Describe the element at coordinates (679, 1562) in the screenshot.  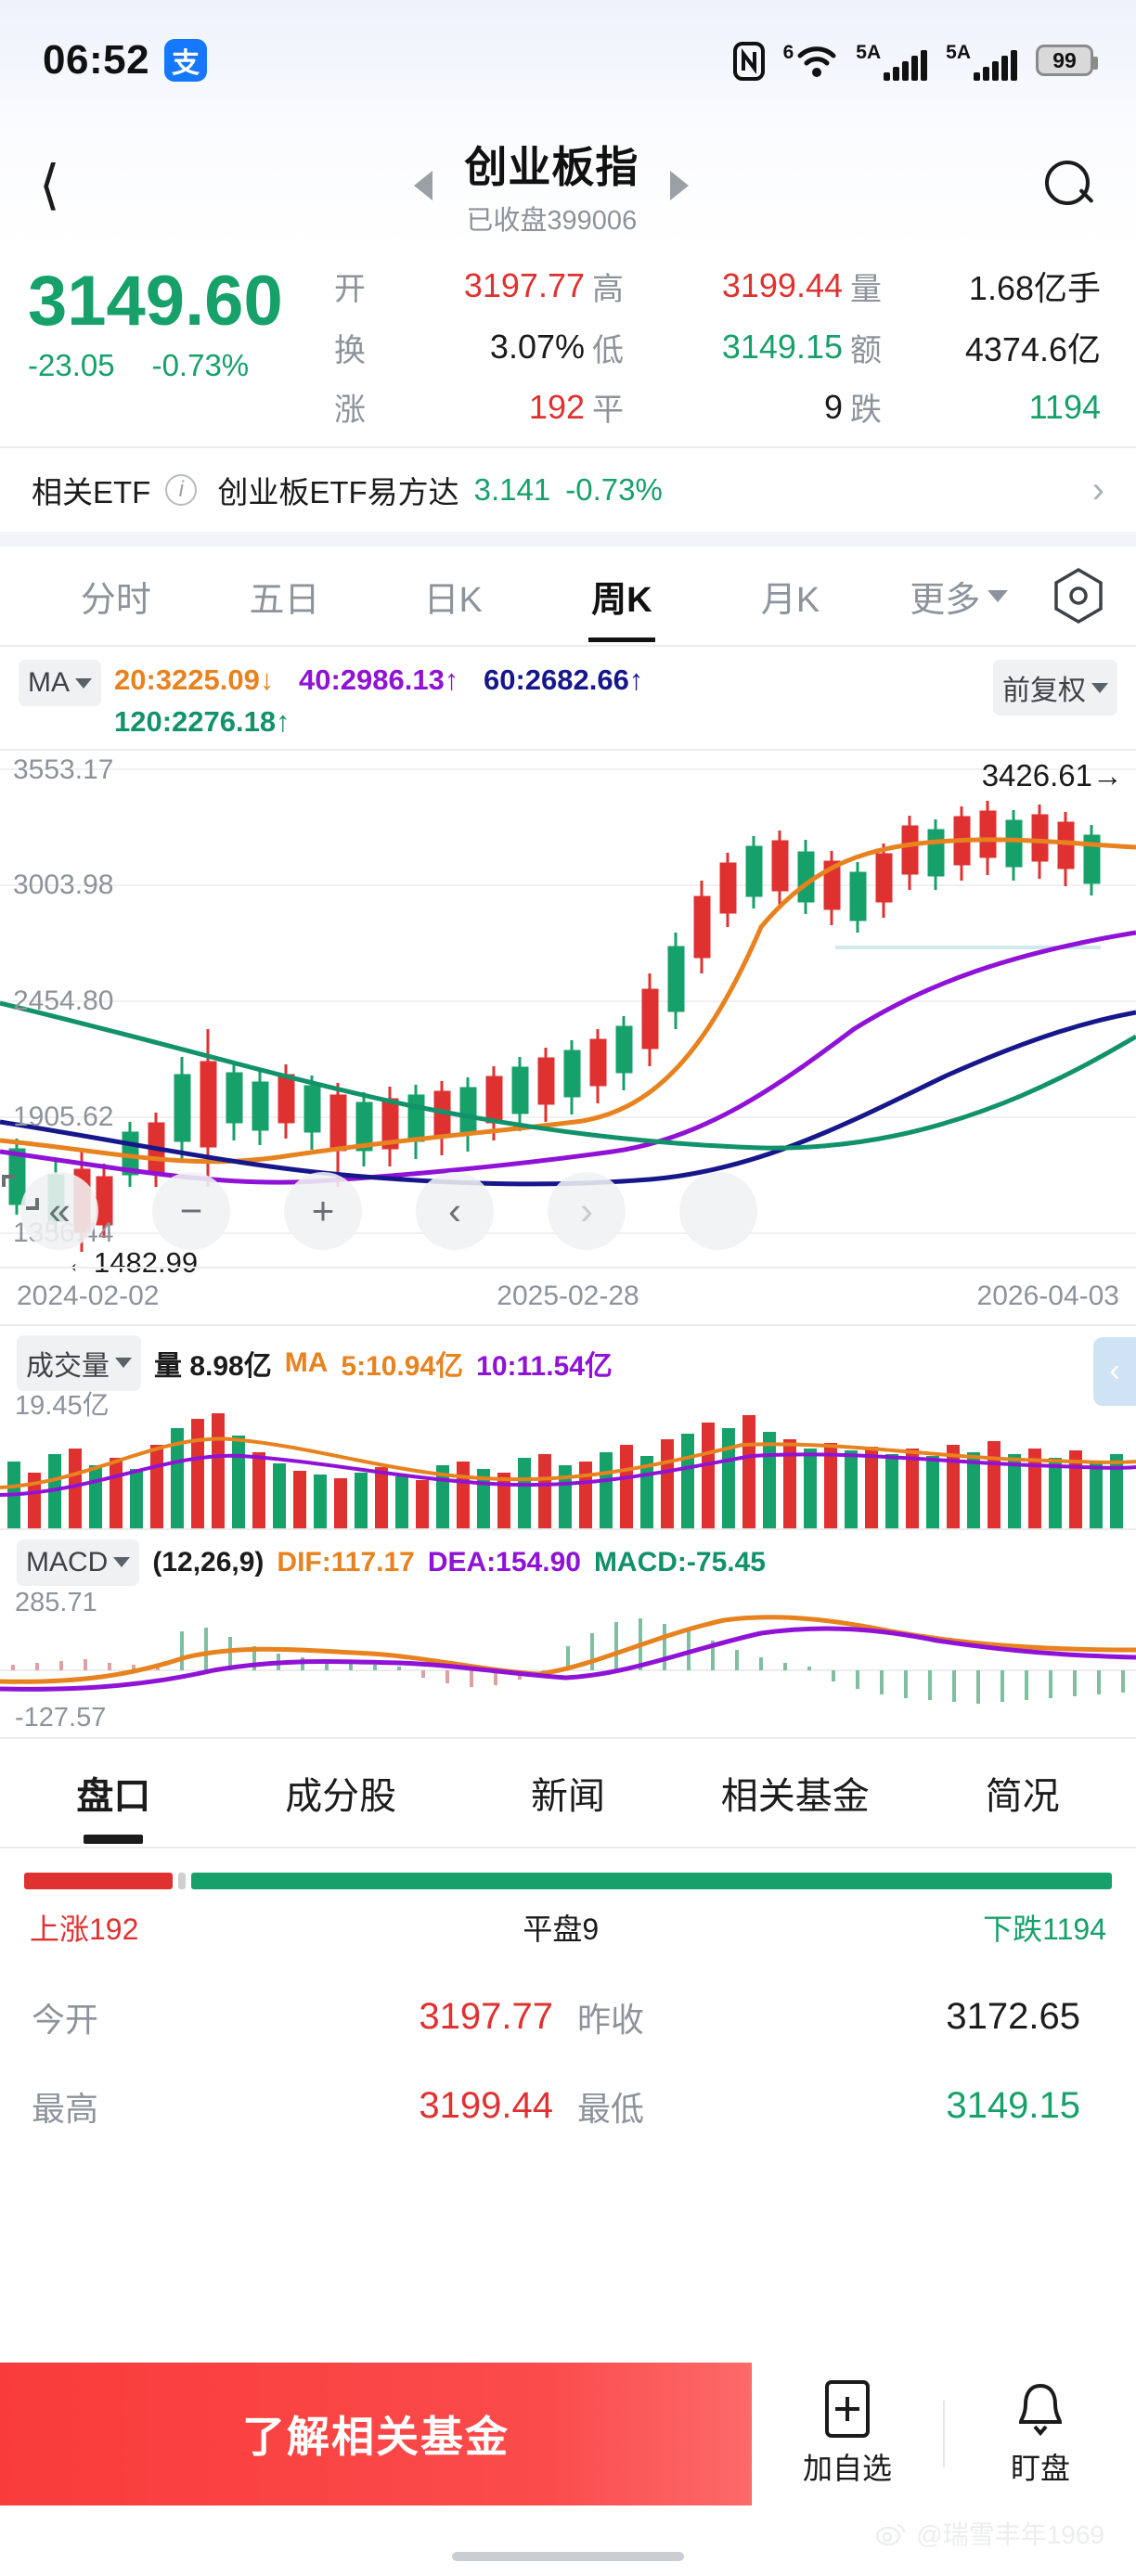
I see `macd-value: MACD:-75.45` at that location.